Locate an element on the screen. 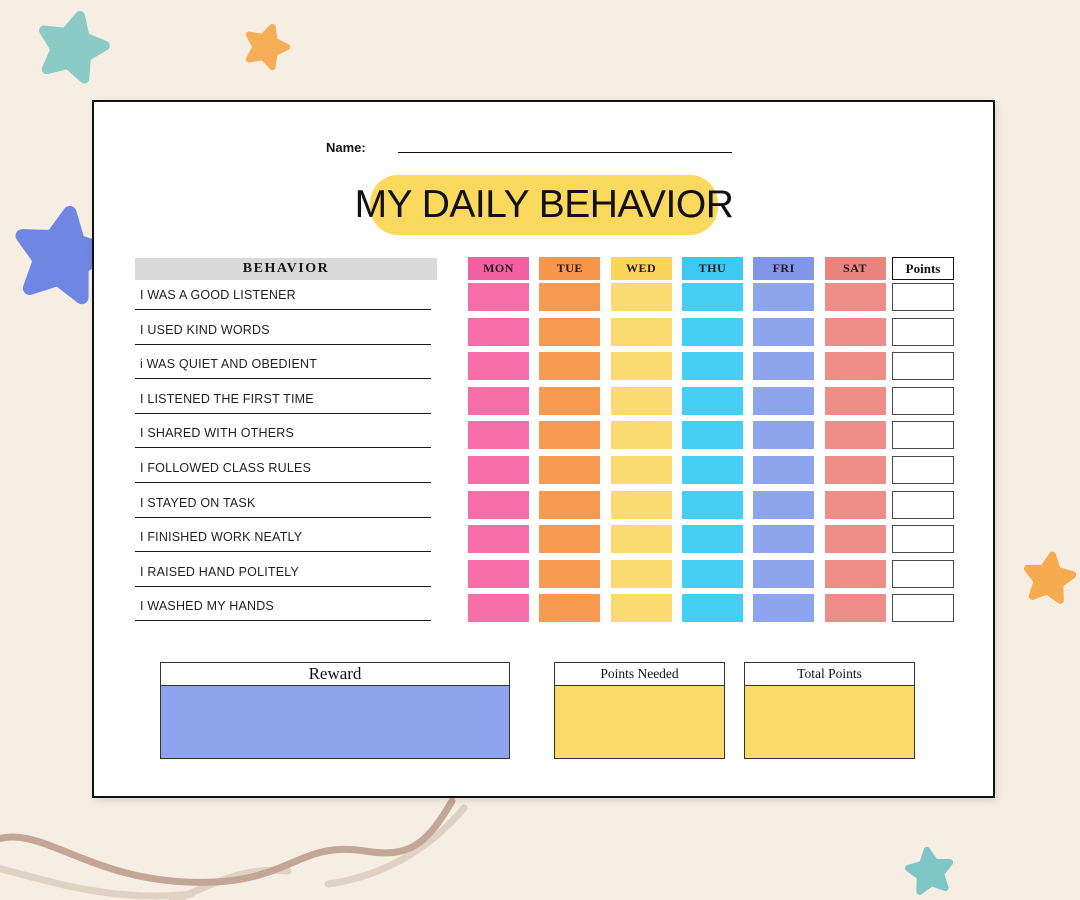 The height and width of the screenshot is (900, 1080). day-cell-wed-row8 is located at coordinates (641, 539).